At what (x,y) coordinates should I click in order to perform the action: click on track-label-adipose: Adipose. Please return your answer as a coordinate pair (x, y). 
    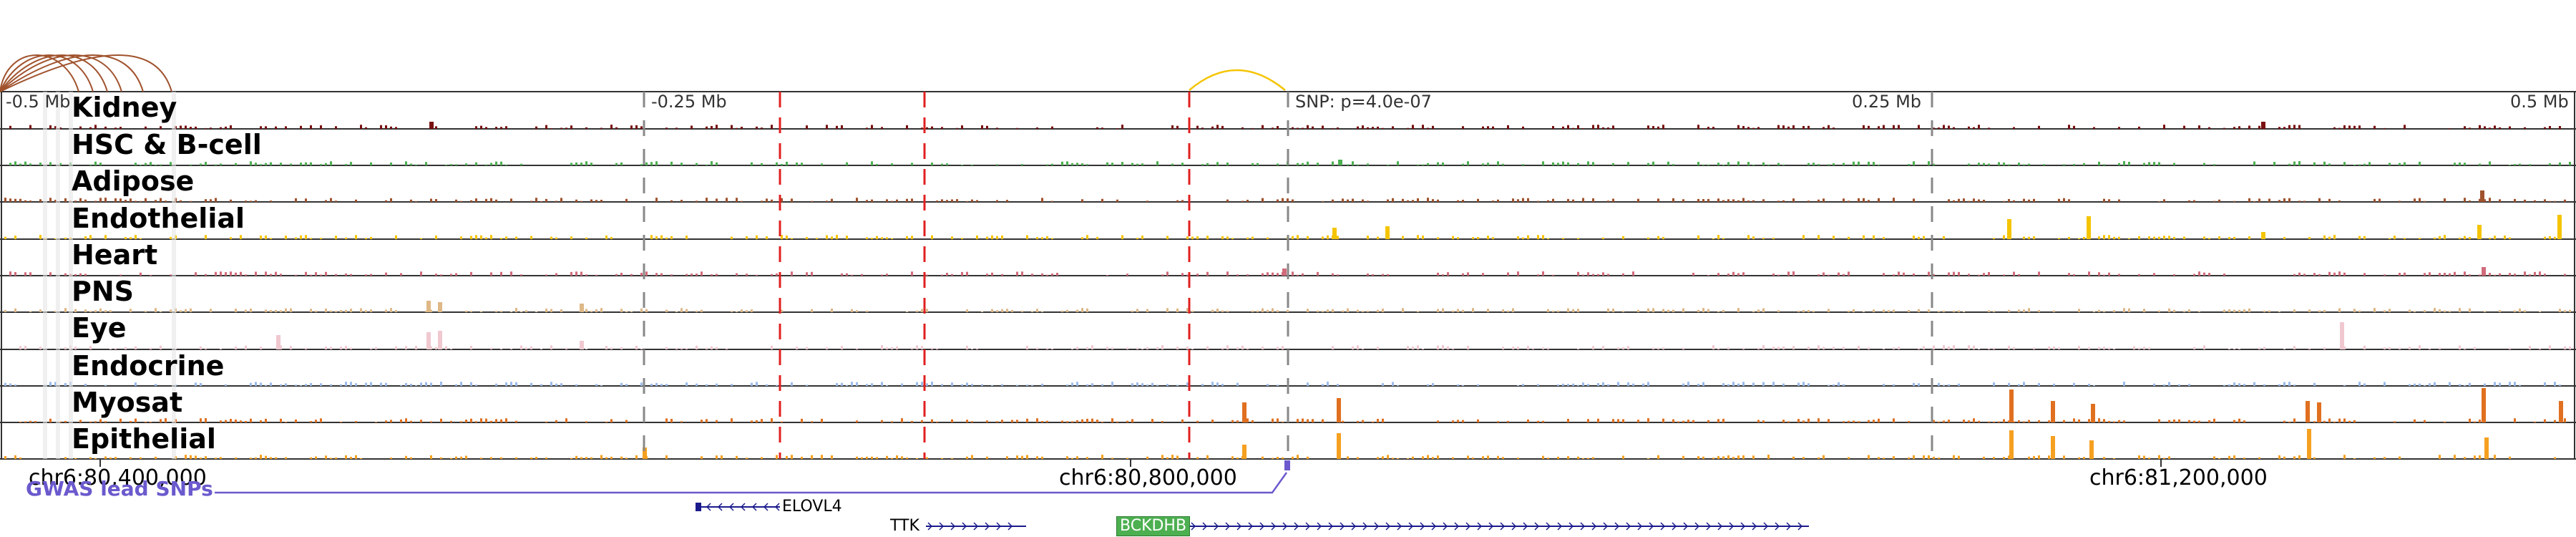
    Looking at the image, I should click on (133, 181).